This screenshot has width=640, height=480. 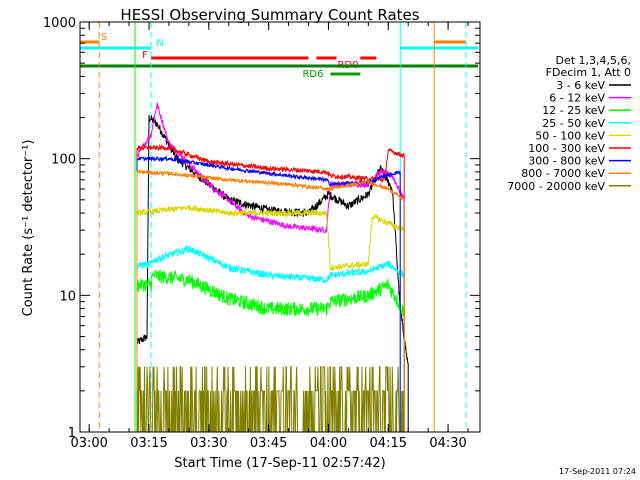 What do you see at coordinates (580, 85) in the screenshot?
I see `legend-label: 3 - 6 keV` at bounding box center [580, 85].